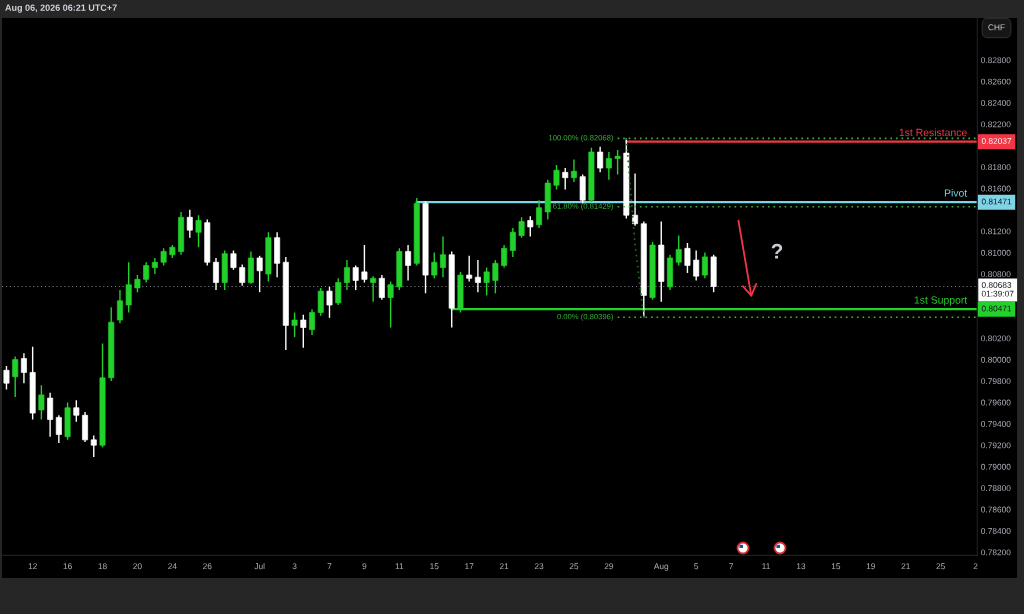  I want to click on y-tick-label: 0.79600, so click(996, 402).